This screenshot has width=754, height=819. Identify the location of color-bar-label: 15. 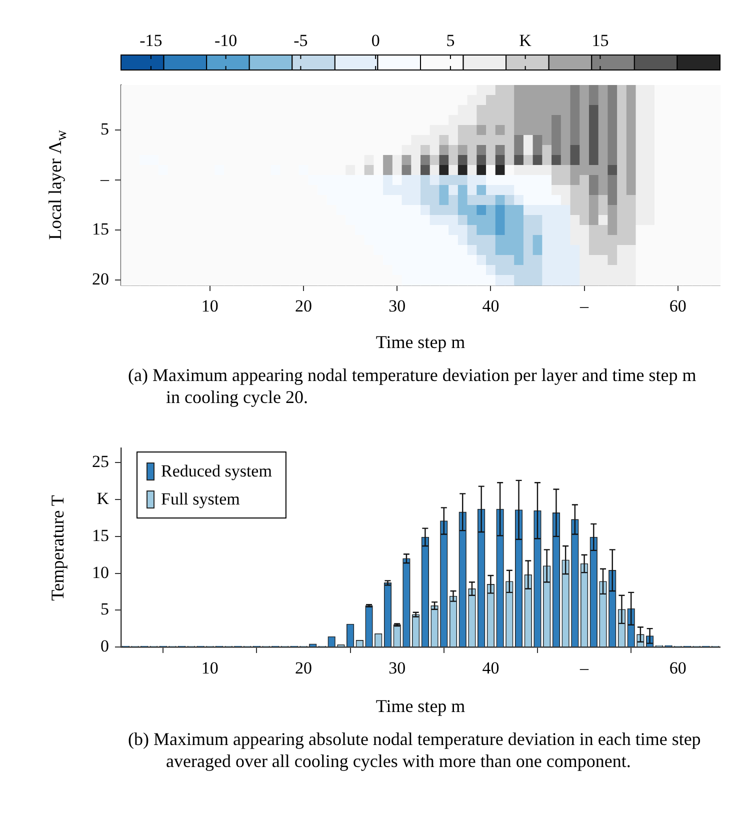
(600, 40).